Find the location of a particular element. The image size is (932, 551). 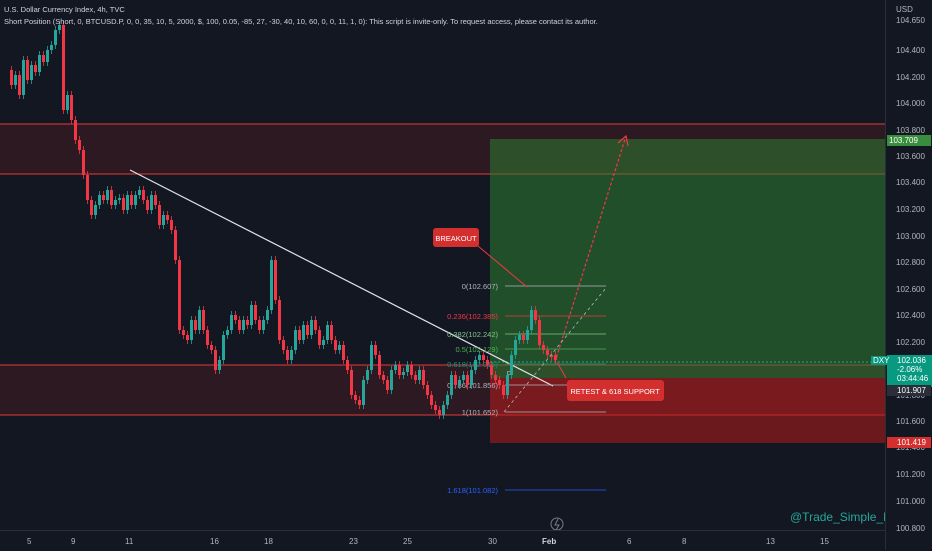

symbol-name: DXY is located at coordinates (881, 360).